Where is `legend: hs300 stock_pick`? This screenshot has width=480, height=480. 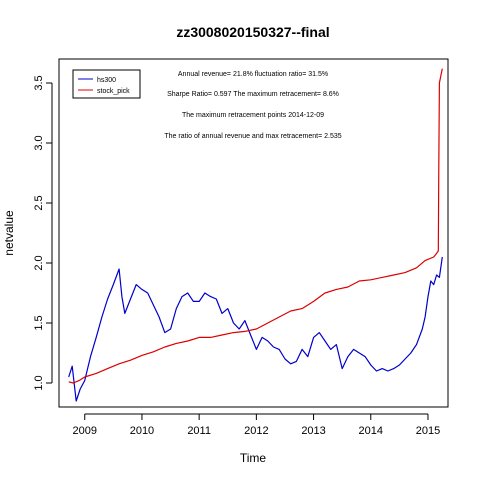 legend: hs300 stock_pick is located at coordinates (106, 84).